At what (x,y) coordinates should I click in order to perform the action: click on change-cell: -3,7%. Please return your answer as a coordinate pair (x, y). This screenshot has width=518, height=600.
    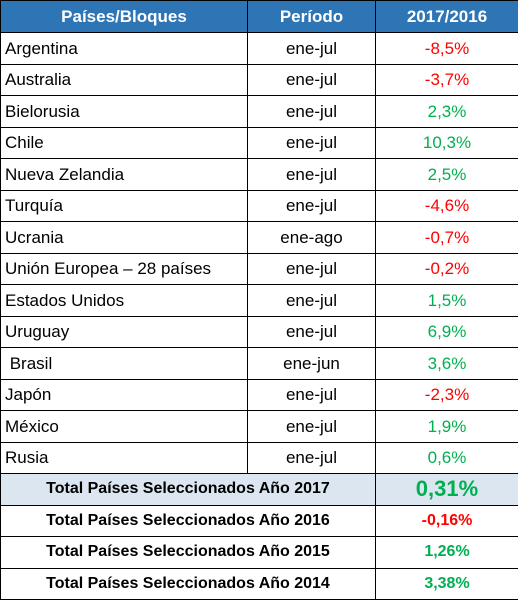
    Looking at the image, I should click on (446, 79).